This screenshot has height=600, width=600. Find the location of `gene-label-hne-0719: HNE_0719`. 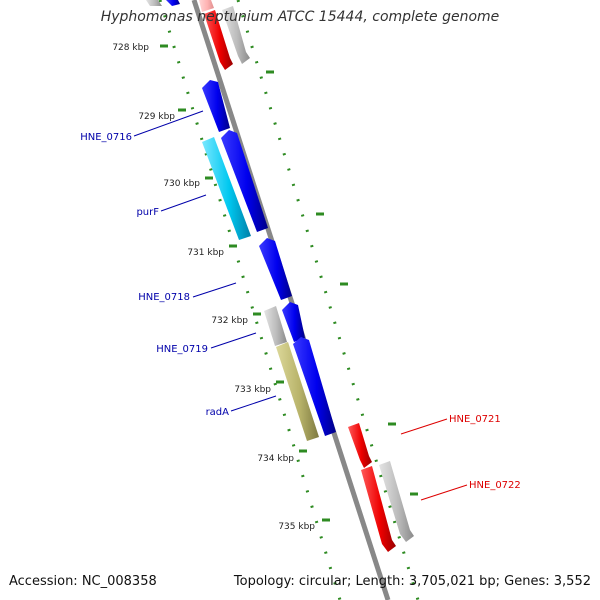

gene-label-hne-0719: HNE_0719 is located at coordinates (182, 349).